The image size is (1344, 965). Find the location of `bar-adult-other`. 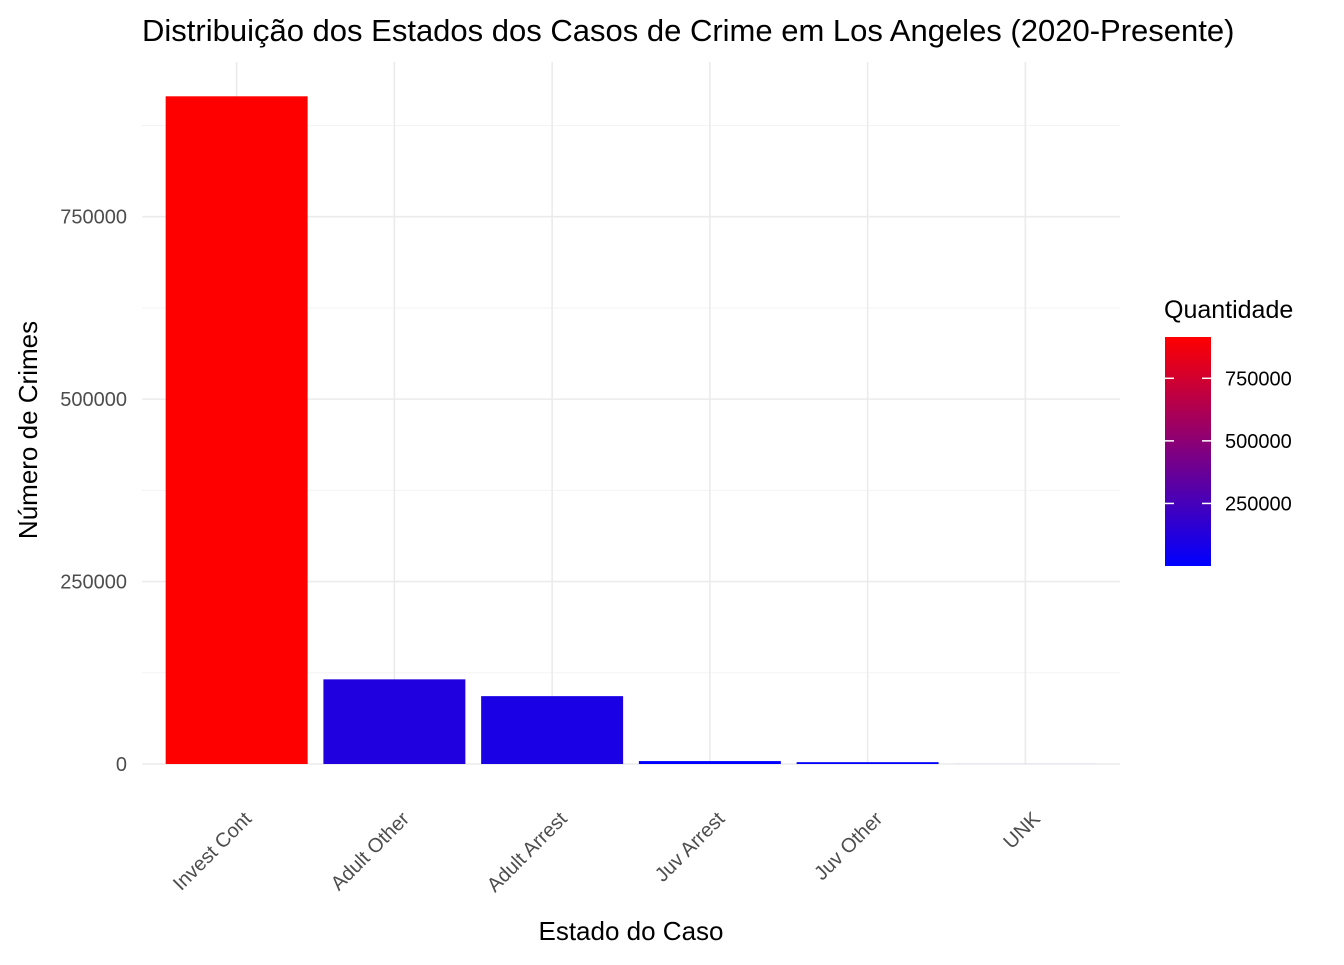

bar-adult-other is located at coordinates (394, 721).